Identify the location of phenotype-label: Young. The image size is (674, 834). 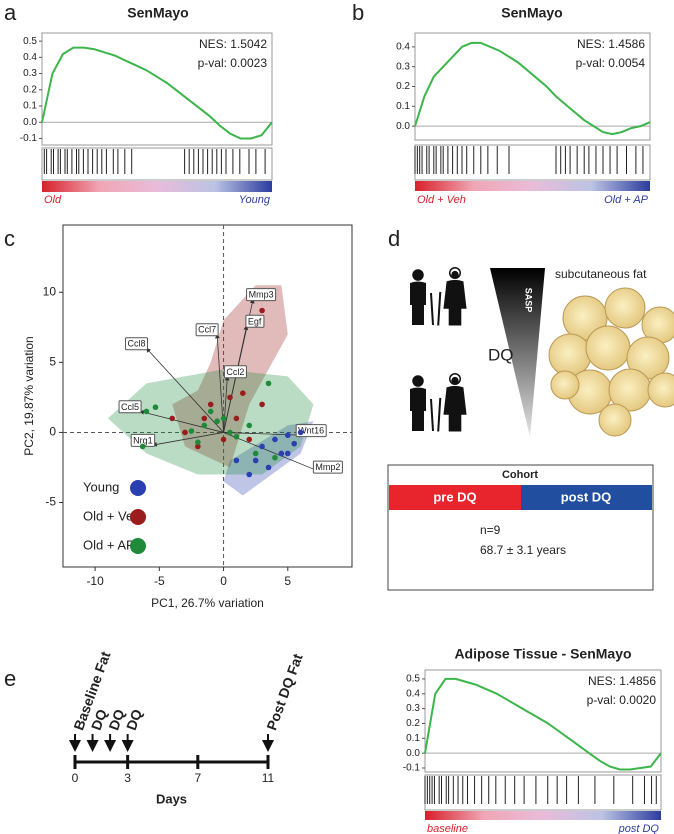
(255, 200).